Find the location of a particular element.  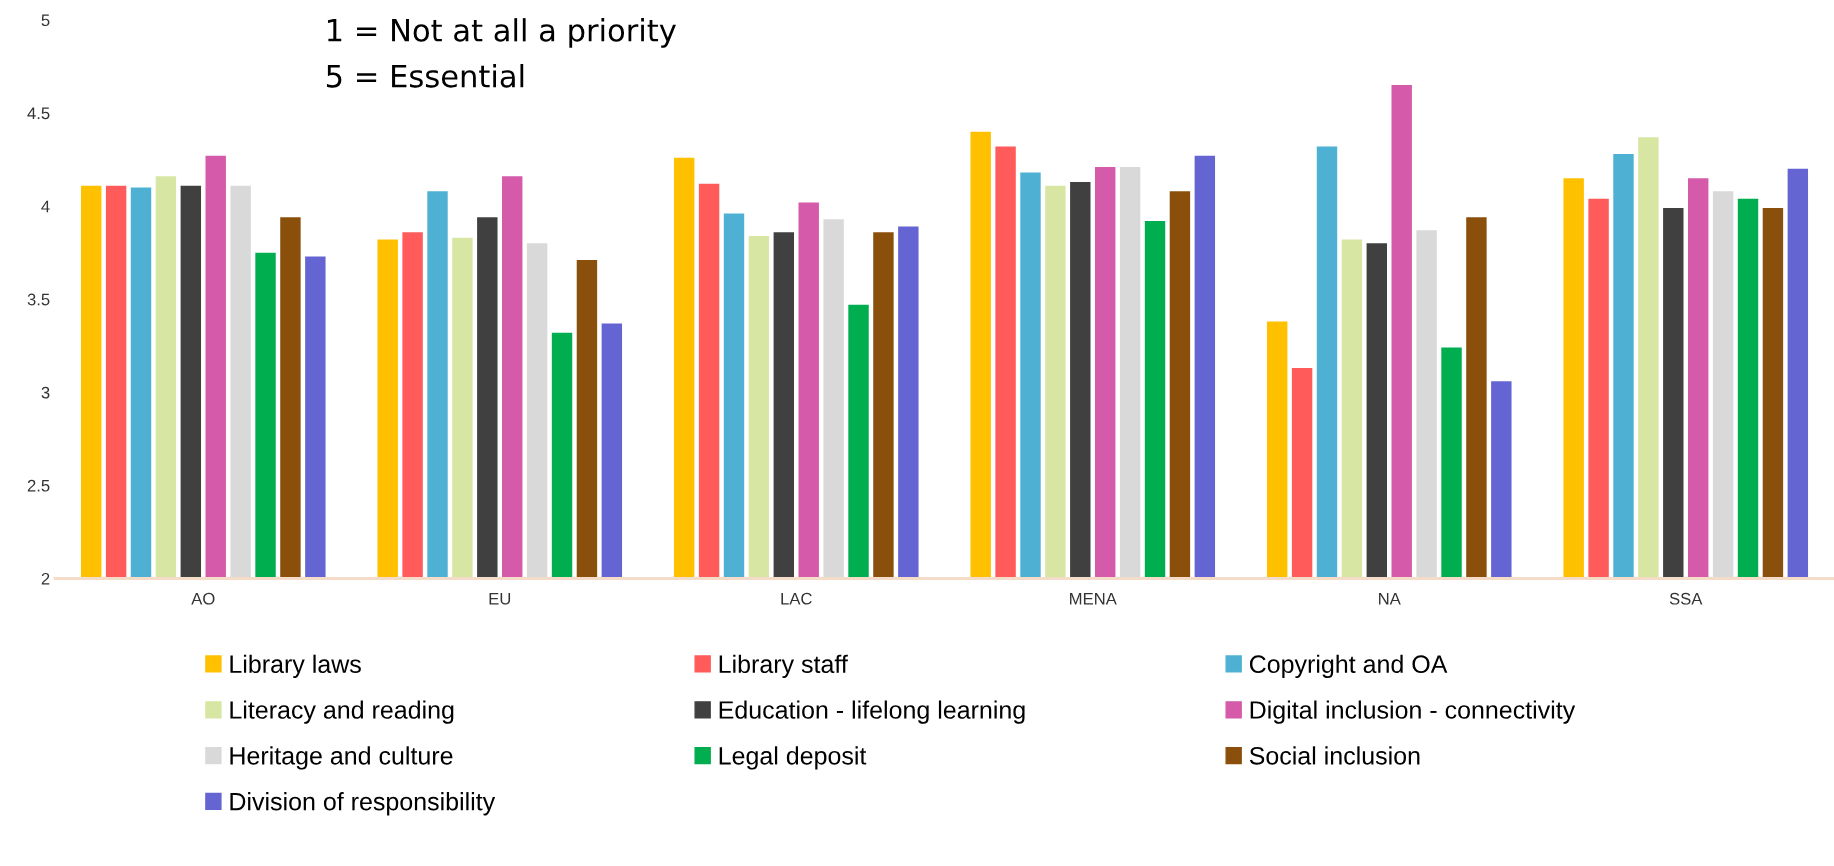

legend-label: Library laws is located at coordinates (295, 666).